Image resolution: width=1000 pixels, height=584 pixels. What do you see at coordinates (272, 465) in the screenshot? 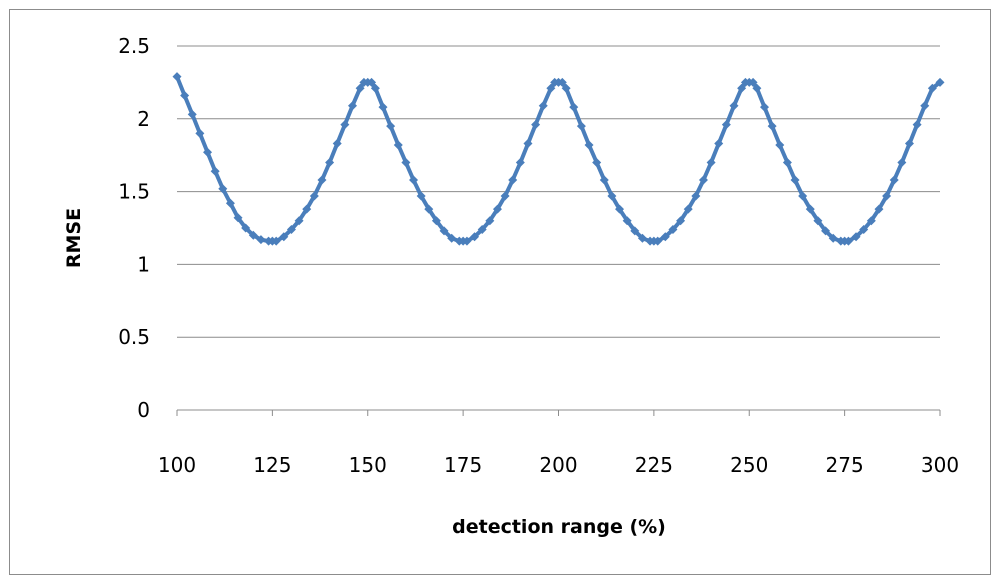
I see `x-tick-label: 125` at bounding box center [272, 465].